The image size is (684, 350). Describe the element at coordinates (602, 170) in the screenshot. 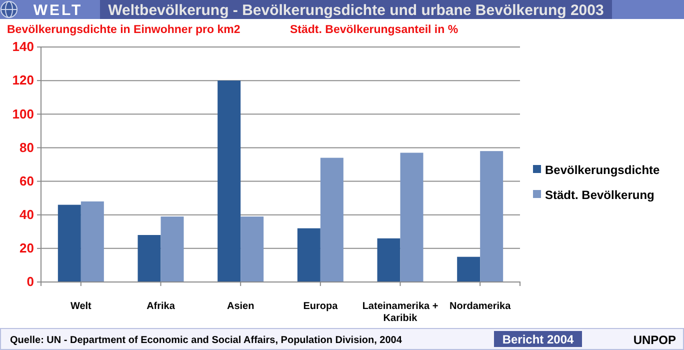

I see `legend-label: Bevölkerungsdichte` at that location.